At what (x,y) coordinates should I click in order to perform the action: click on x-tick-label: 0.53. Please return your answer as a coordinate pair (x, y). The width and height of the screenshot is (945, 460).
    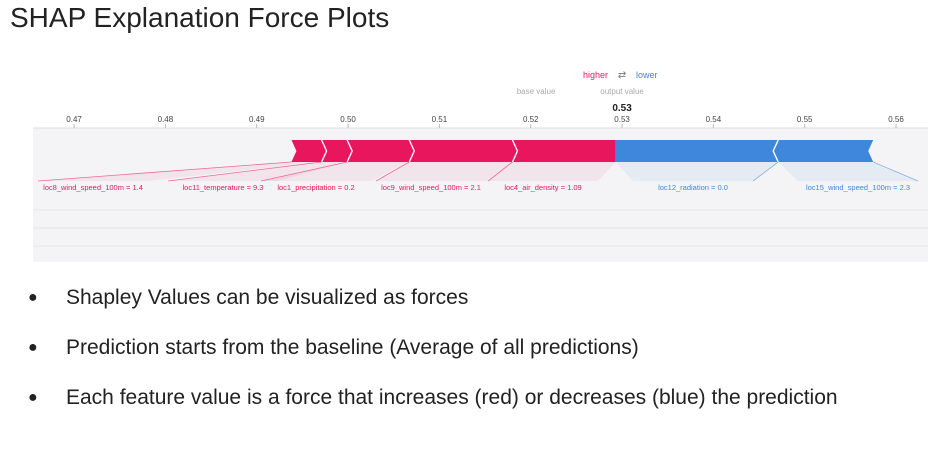
    Looking at the image, I should click on (622, 119).